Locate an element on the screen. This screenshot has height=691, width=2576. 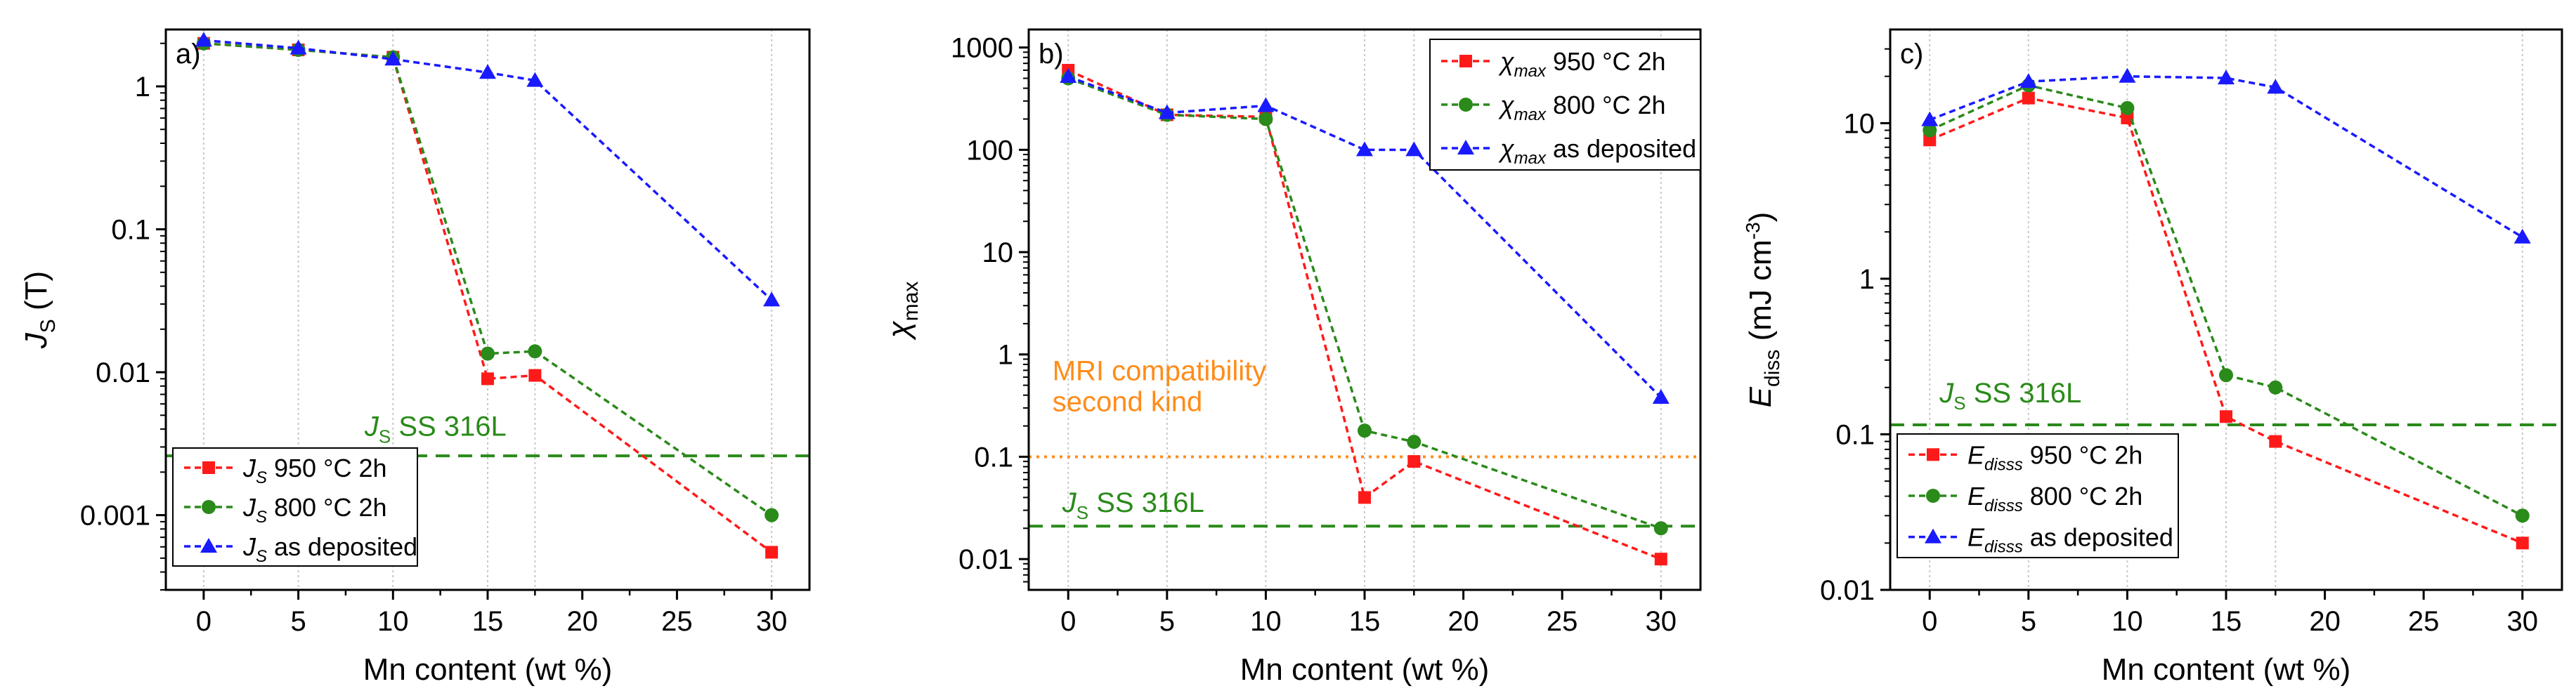
y-tick-label: 0.1 is located at coordinates (993, 457).